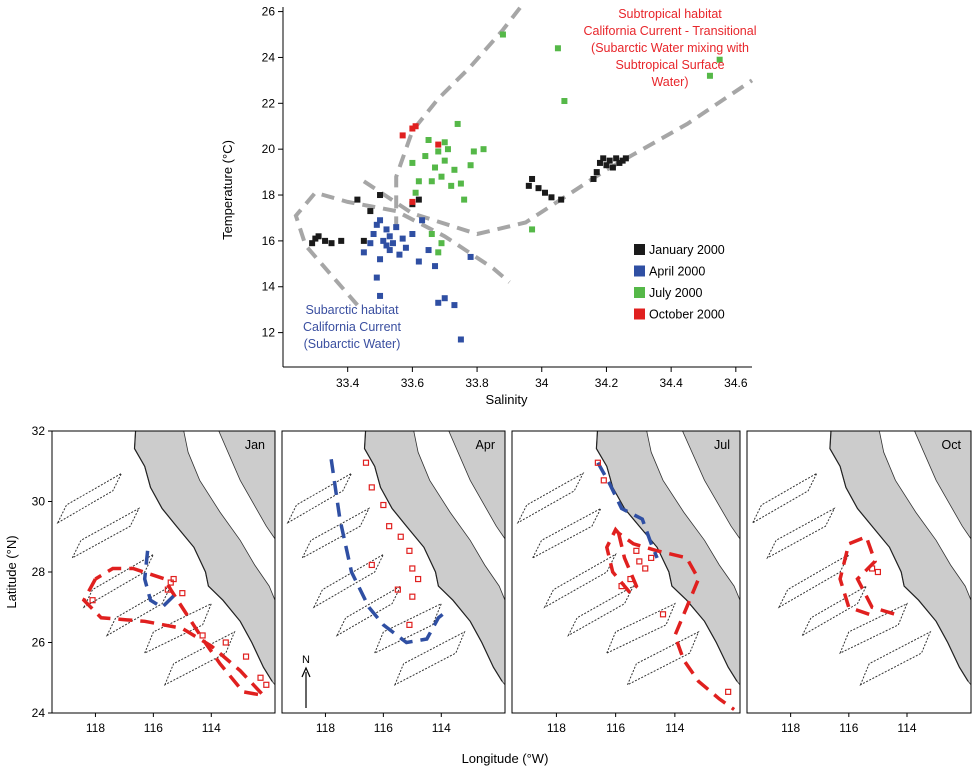 This screenshot has height=776, width=979. What do you see at coordinates (677, 272) in the screenshot?
I see `legend-label: April 2000` at bounding box center [677, 272].